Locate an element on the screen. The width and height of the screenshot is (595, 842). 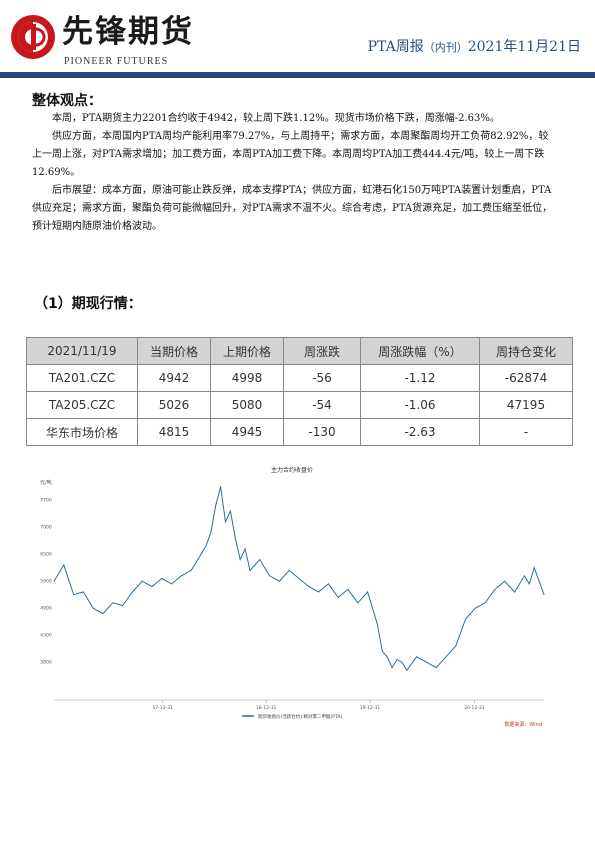
quotes-heading: （1）期现行情： is located at coordinates (88, 303).